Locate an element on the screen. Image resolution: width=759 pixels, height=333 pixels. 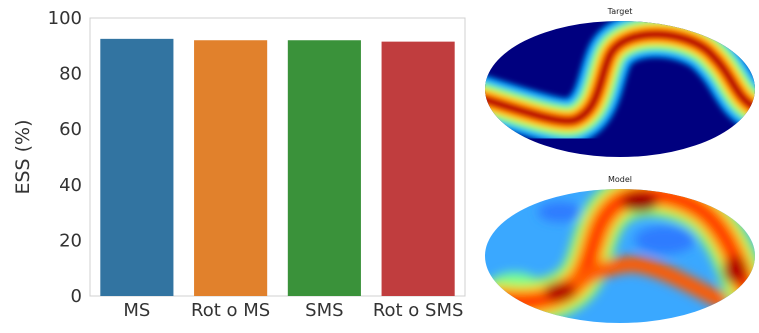
bar-ms is located at coordinates (137, 167).